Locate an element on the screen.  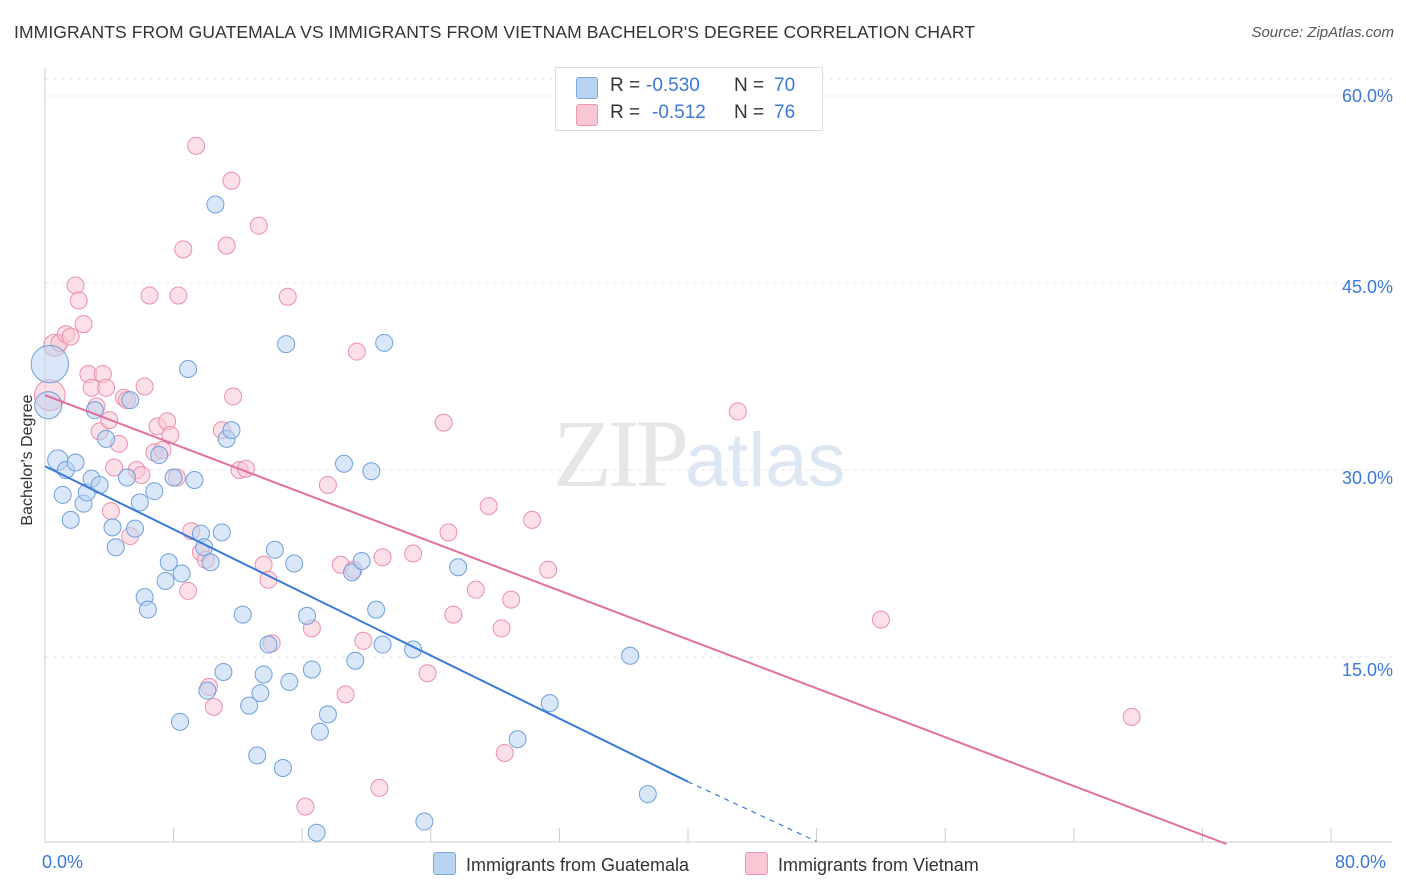
legend-swatch-guatemala is located at coordinates (444, 863).